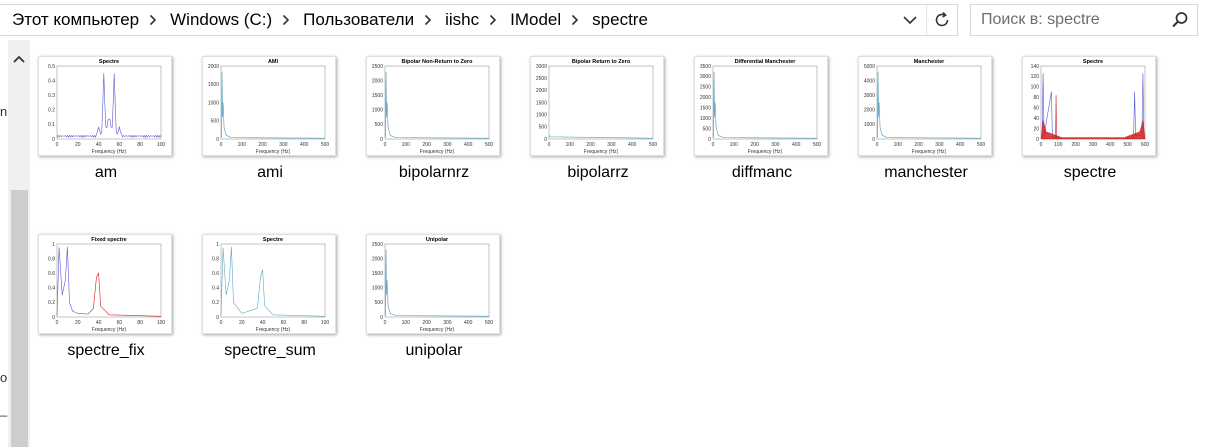 This screenshot has height=447, width=1215. I want to click on file-name: manchester, so click(926, 172).